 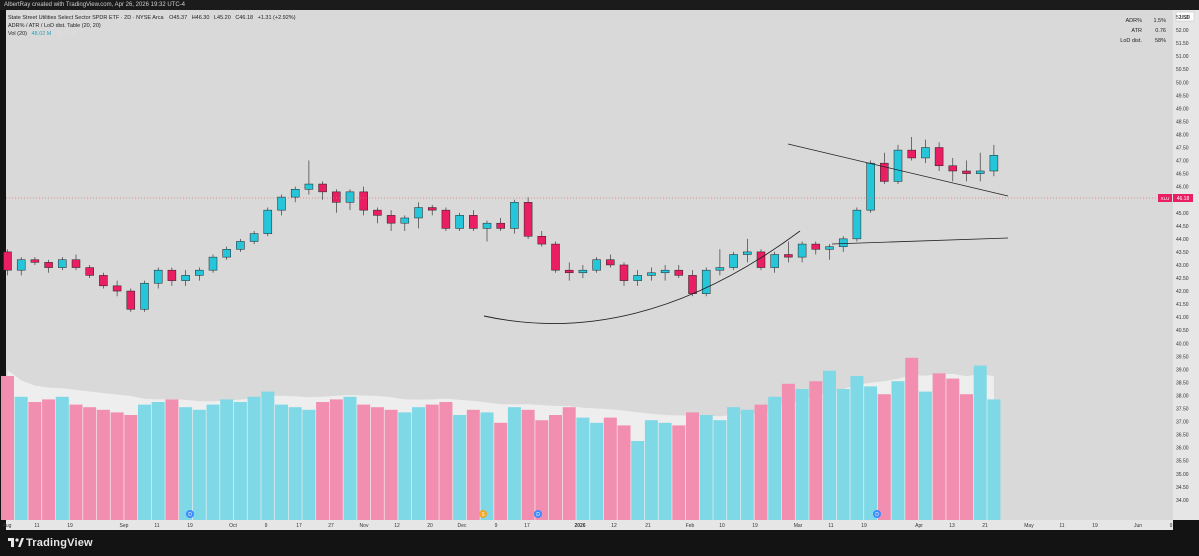 What do you see at coordinates (599, 543) in the screenshot?
I see `footer-bar: TradingView` at bounding box center [599, 543].